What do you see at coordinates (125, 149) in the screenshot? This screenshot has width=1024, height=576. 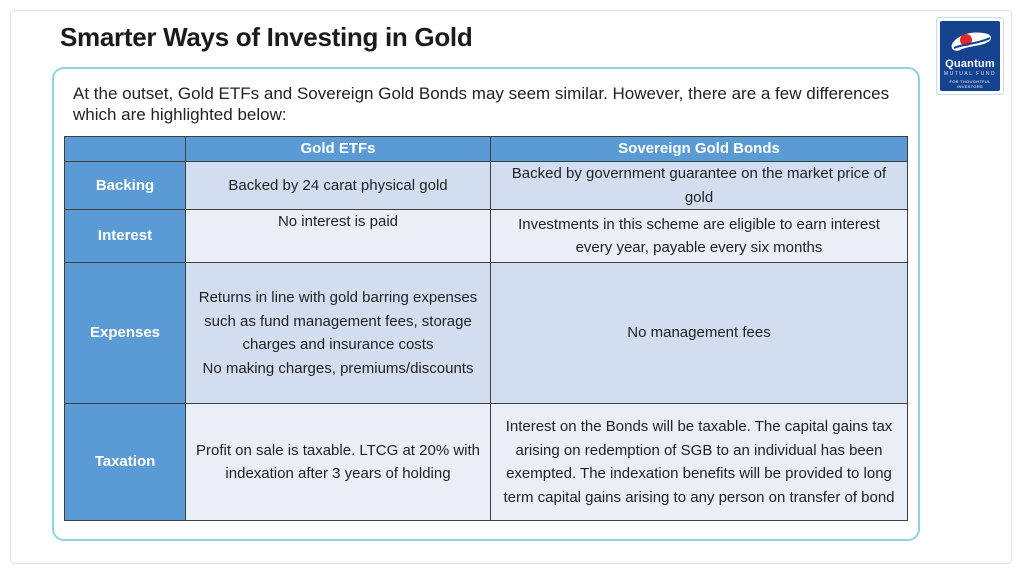 I see `header-corner` at bounding box center [125, 149].